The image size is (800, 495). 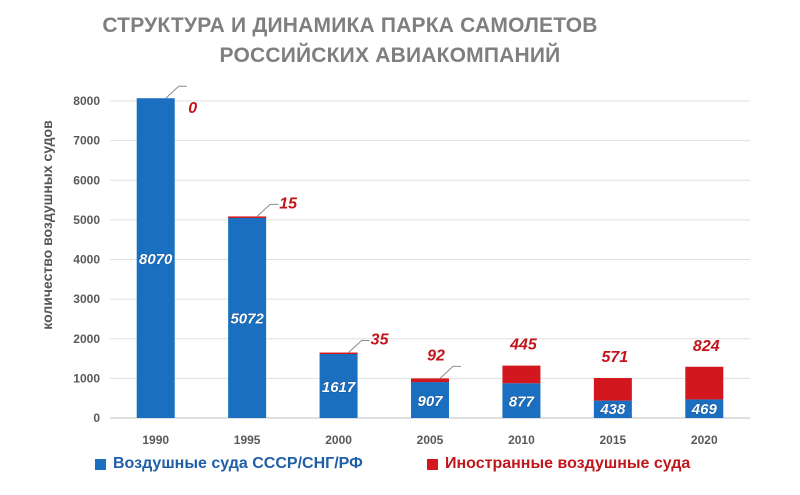 I want to click on y-tick-label: 3000, so click(x=86, y=299).